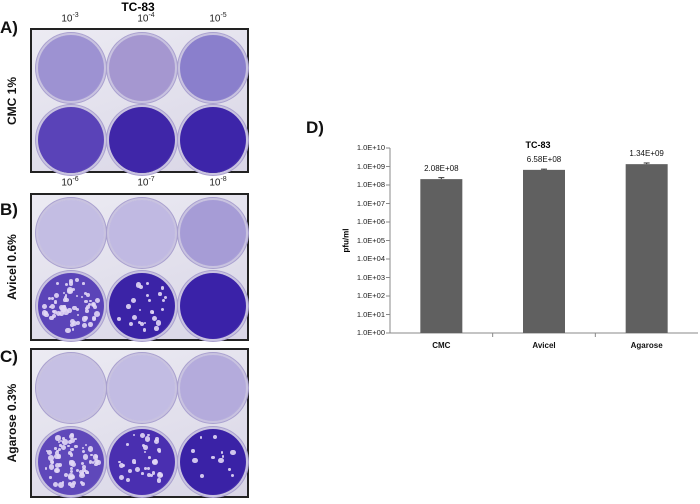 This screenshot has width=700, height=504. I want to click on data-label: 1.34E+09, so click(646, 153).